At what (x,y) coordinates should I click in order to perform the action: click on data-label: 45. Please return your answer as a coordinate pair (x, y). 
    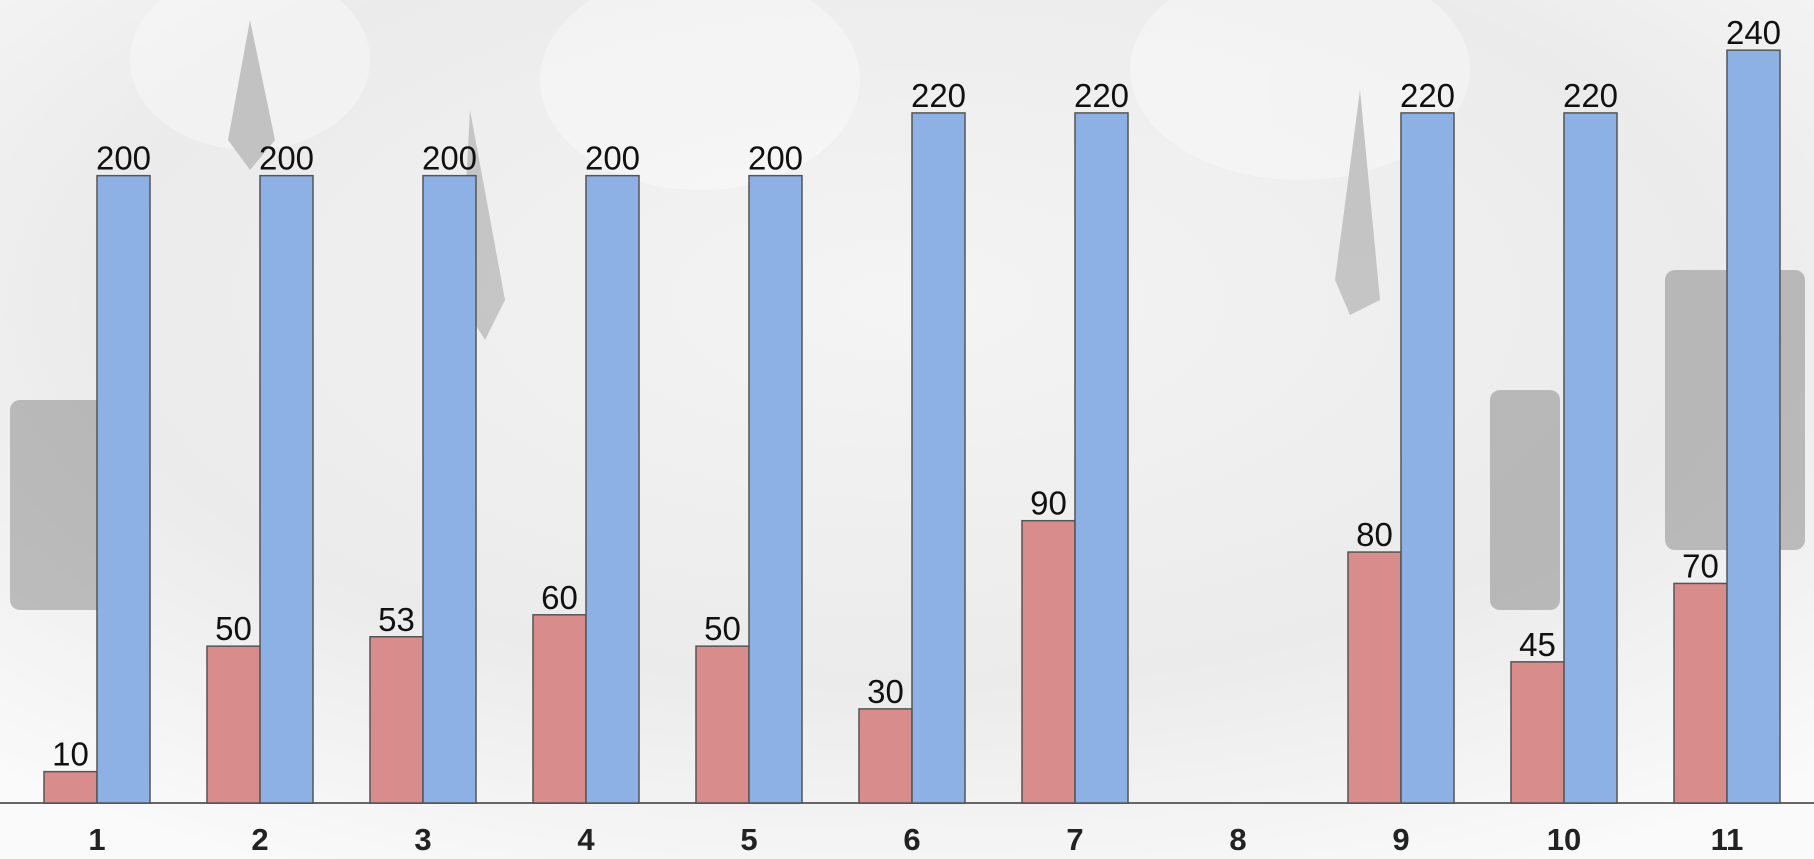
    Looking at the image, I should click on (1537, 644).